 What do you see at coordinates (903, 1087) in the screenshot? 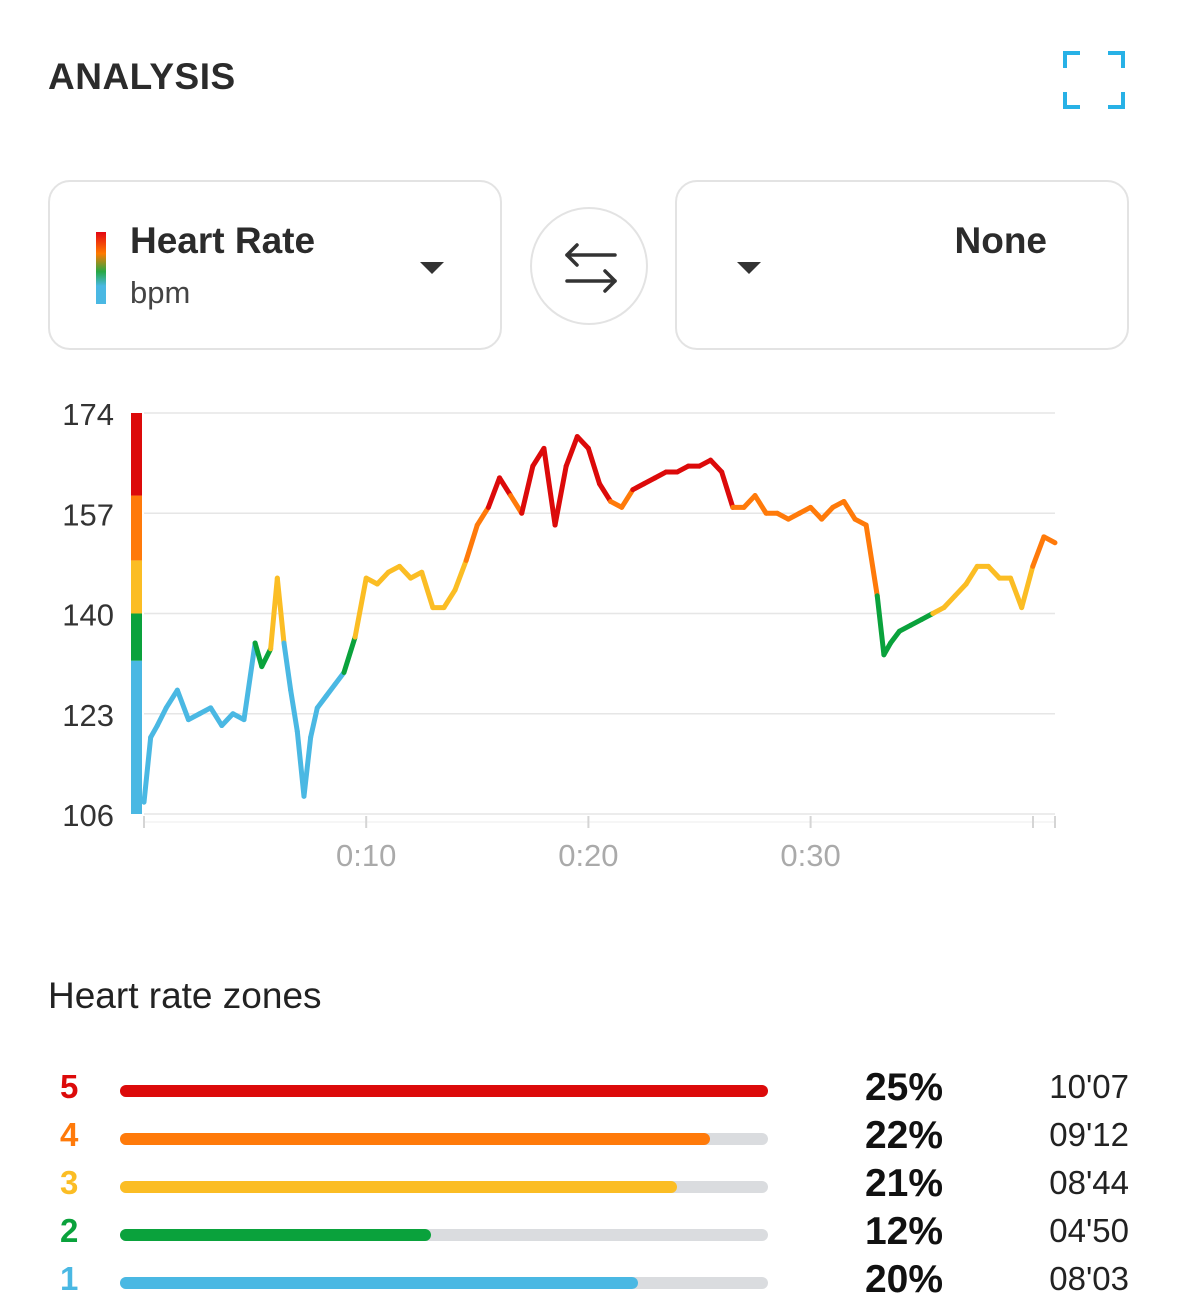
I see `zone-percent: 25%` at bounding box center [903, 1087].